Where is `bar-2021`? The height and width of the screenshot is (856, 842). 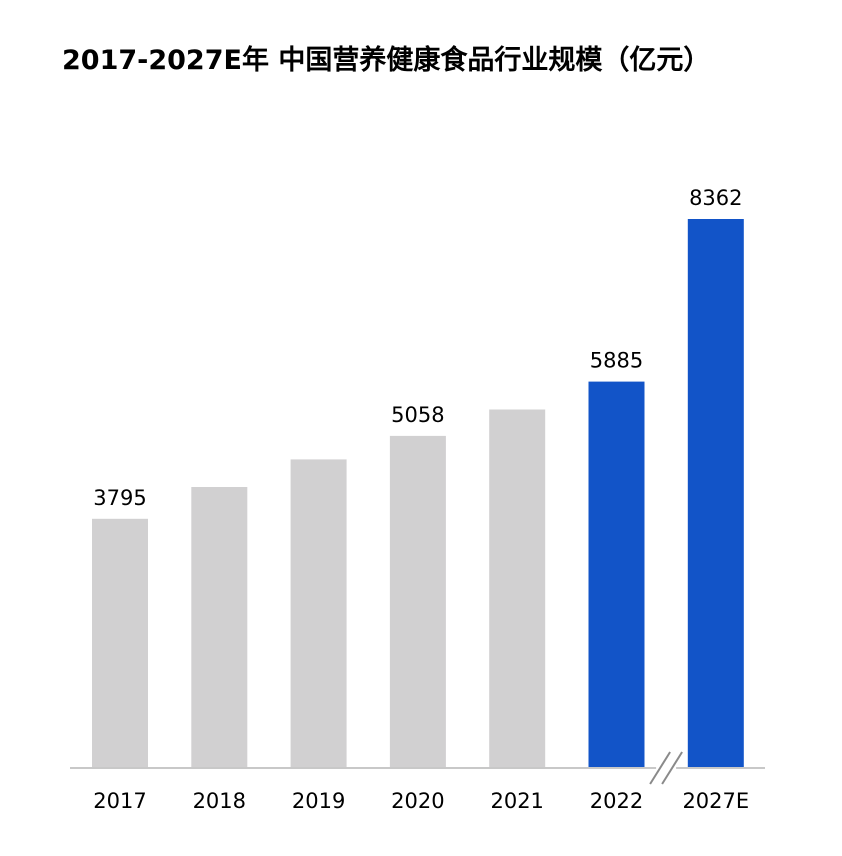
bar-2021 is located at coordinates (517, 588).